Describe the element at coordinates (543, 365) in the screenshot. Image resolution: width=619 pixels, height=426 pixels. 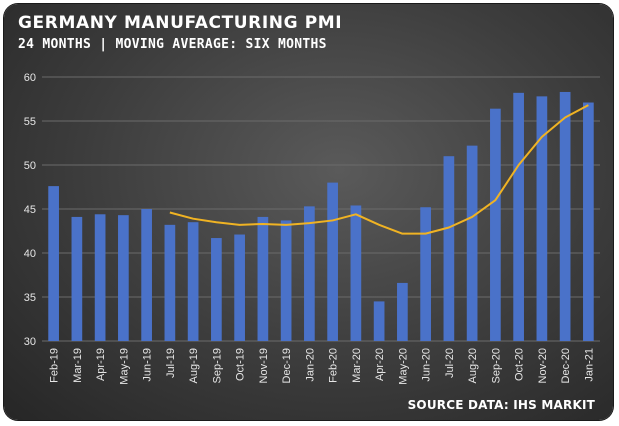
I see `x-tick-label: Nov-20` at that location.